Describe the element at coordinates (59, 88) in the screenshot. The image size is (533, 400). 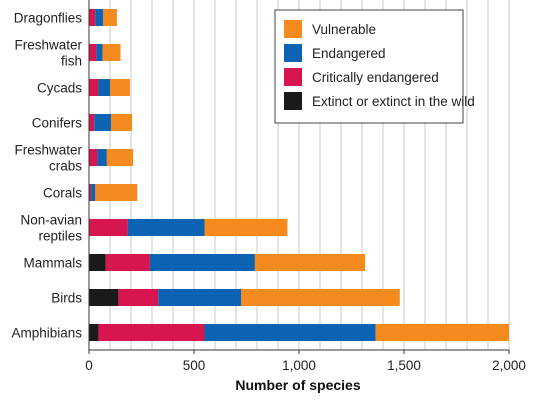
I see `category-label: Cycads` at that location.